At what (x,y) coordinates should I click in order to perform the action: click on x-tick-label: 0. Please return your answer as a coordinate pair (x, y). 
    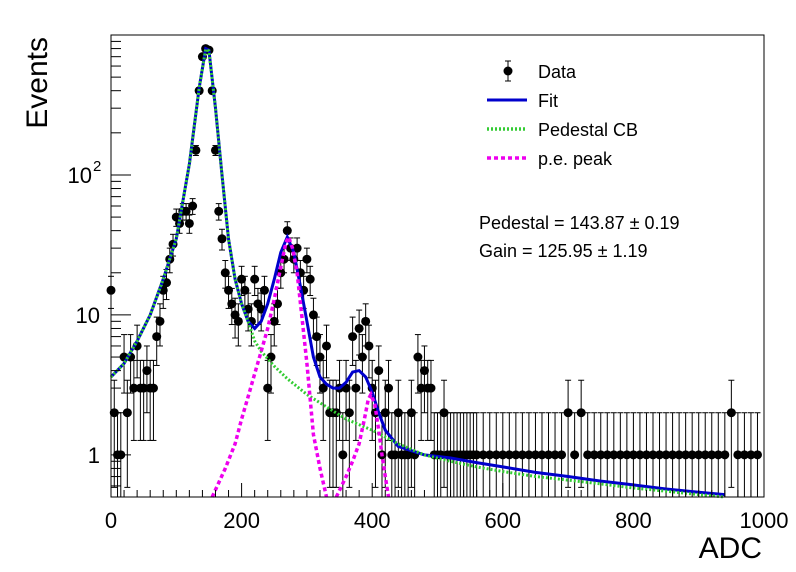
    Looking at the image, I should click on (111, 520).